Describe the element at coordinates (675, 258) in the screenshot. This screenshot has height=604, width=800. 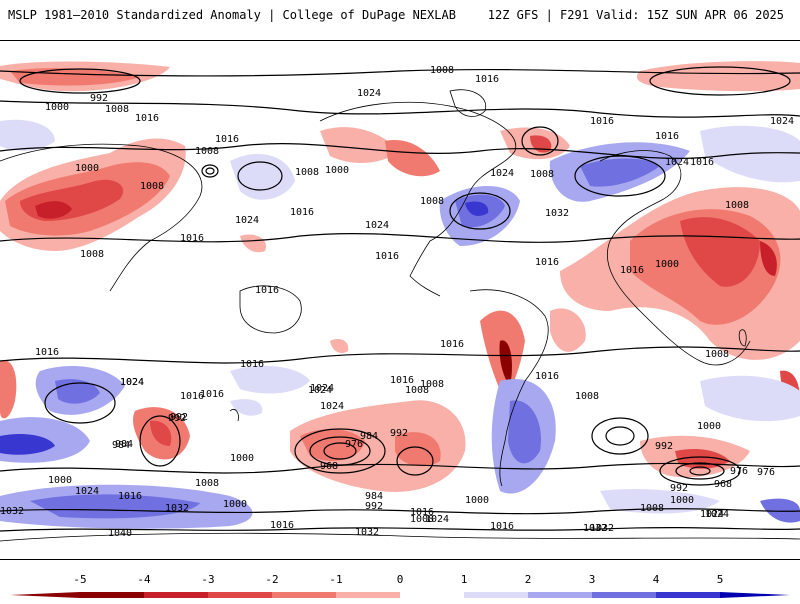
I see `coastline-africa` at that location.